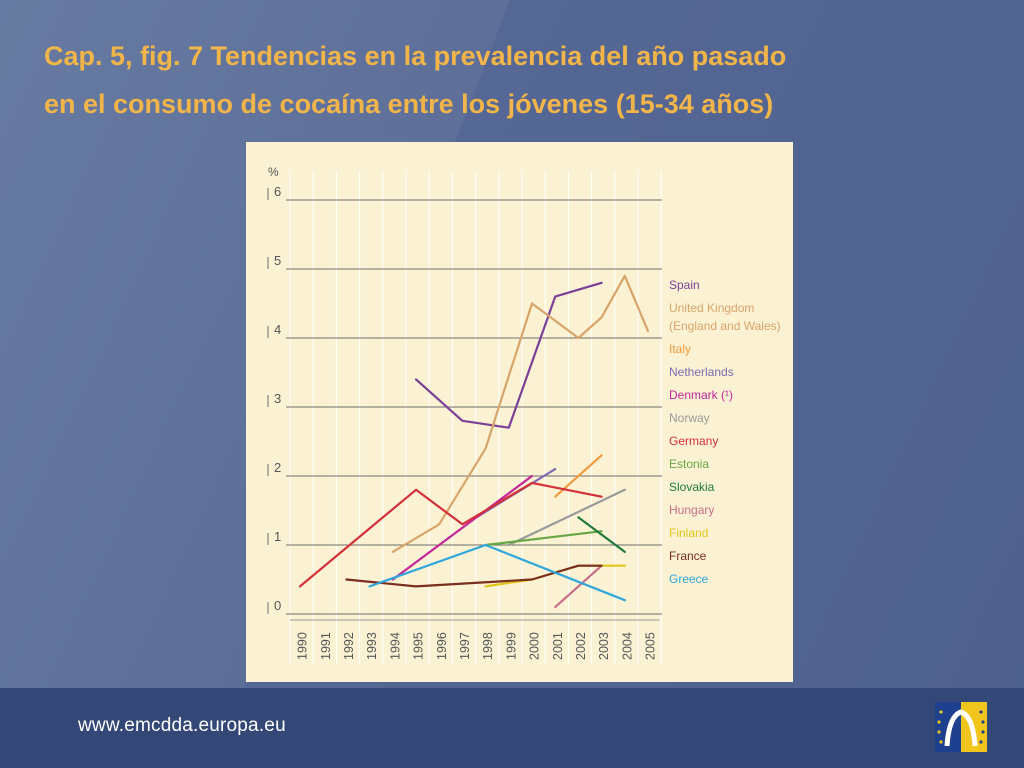 The width and height of the screenshot is (1024, 768). What do you see at coordinates (277, 605) in the screenshot?
I see `y-tick-label: 0` at bounding box center [277, 605].